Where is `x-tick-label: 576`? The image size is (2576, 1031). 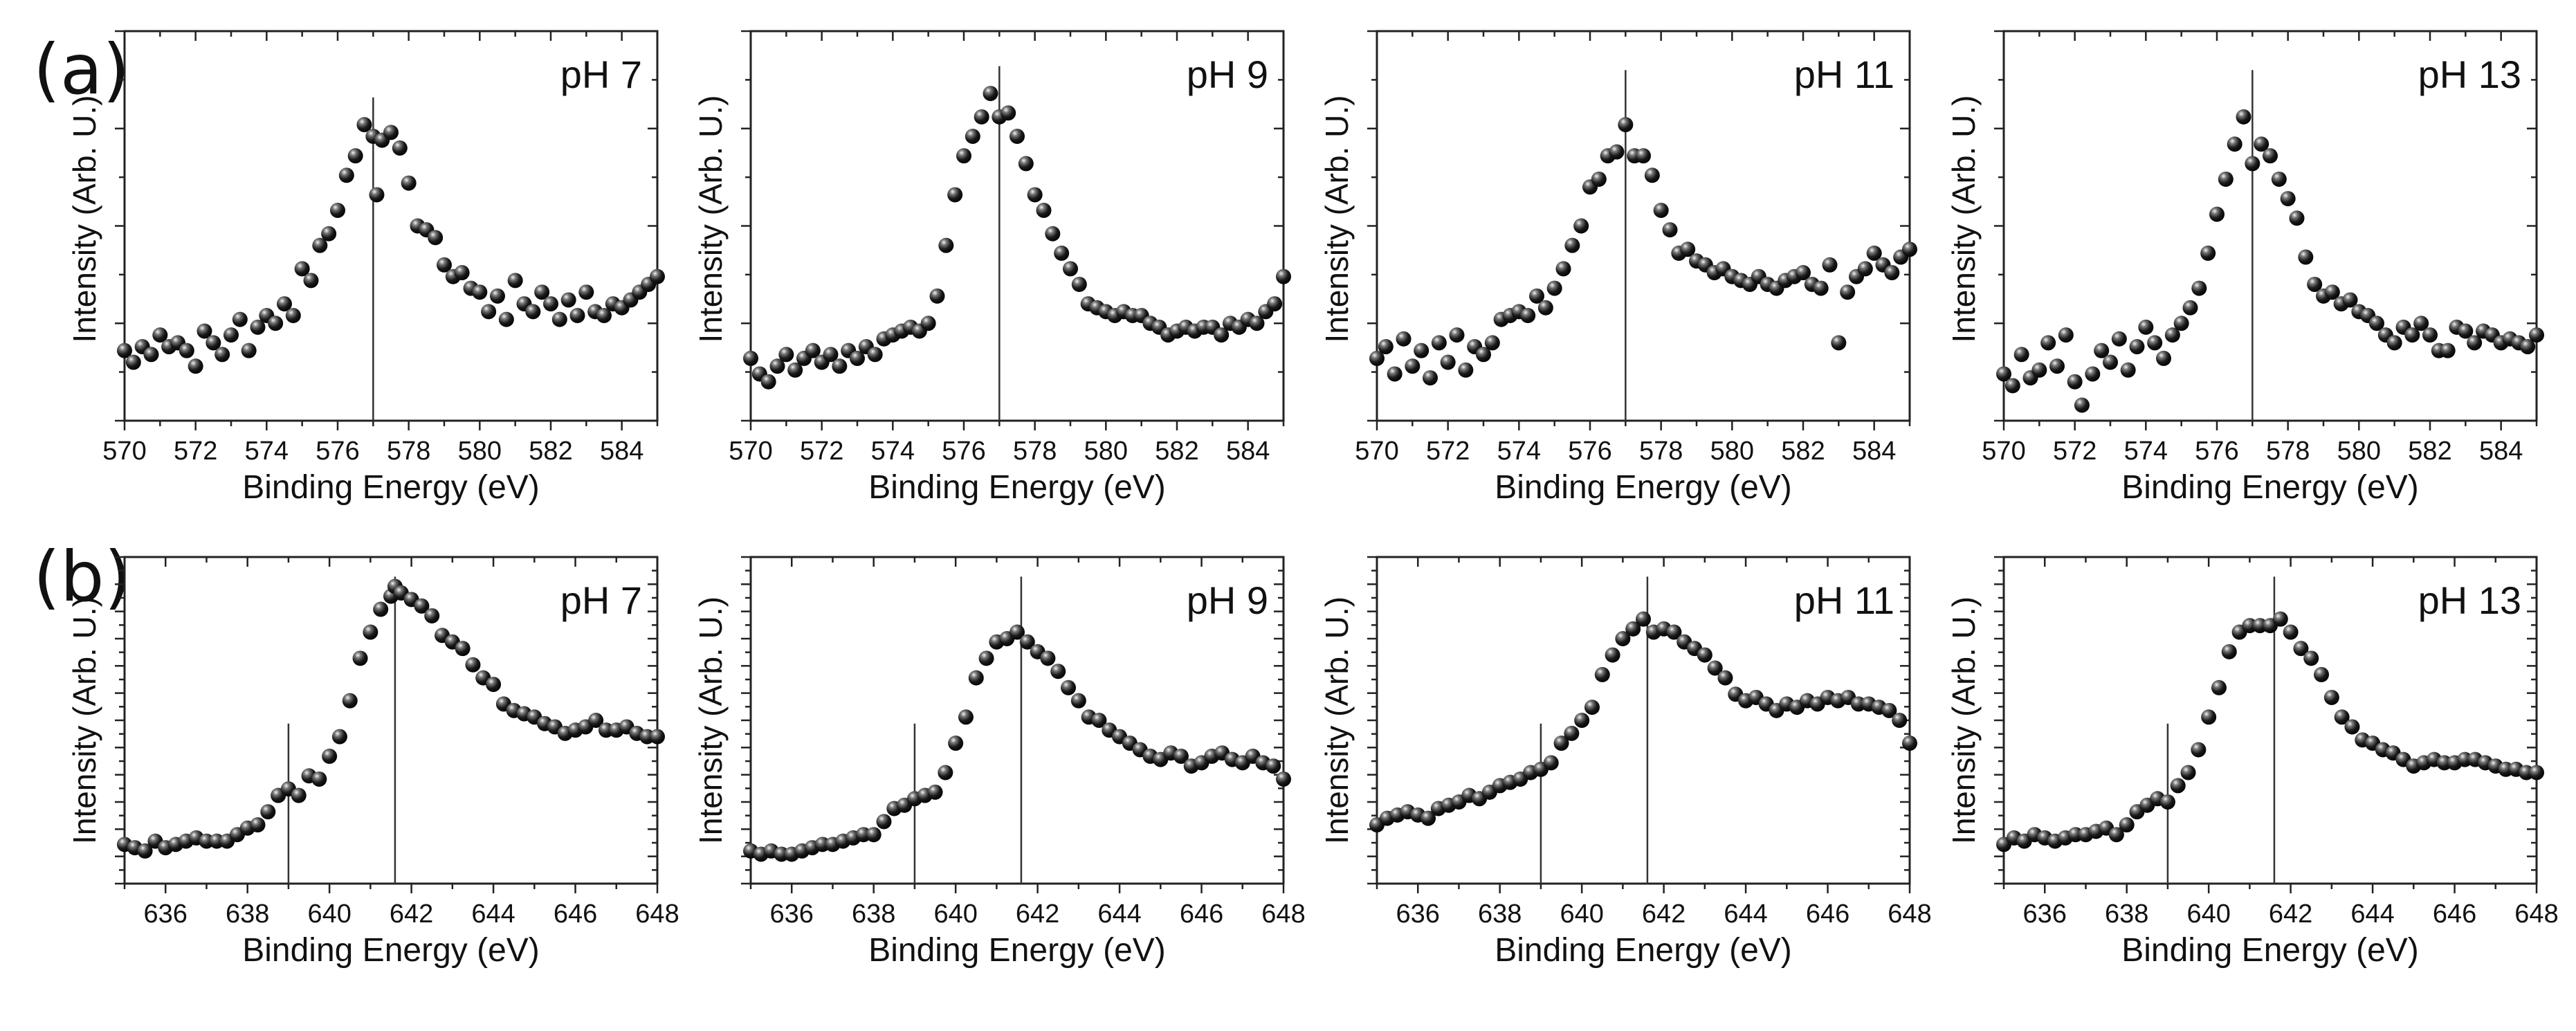 x-tick-label: 576 is located at coordinates (338, 451).